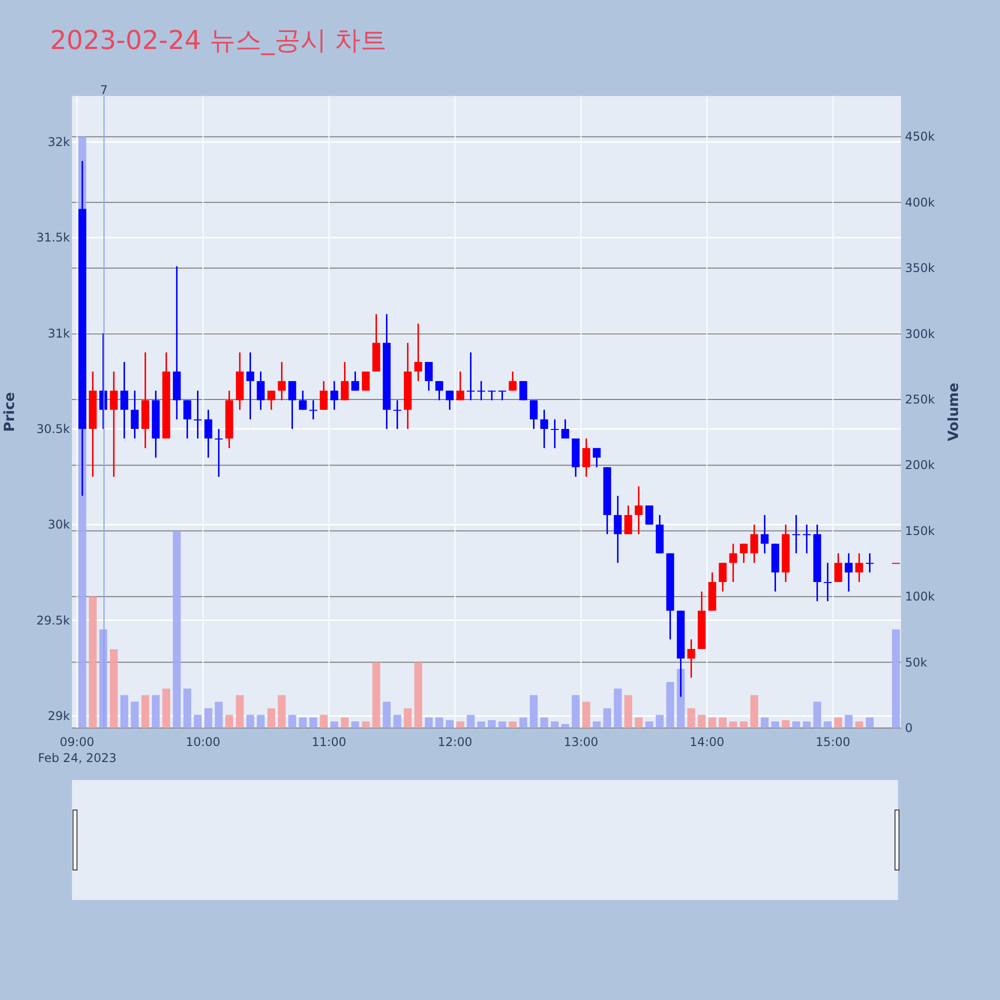  Describe the element at coordinates (920, 465) in the screenshot. I see `y2-tick-label: 200k` at that location.